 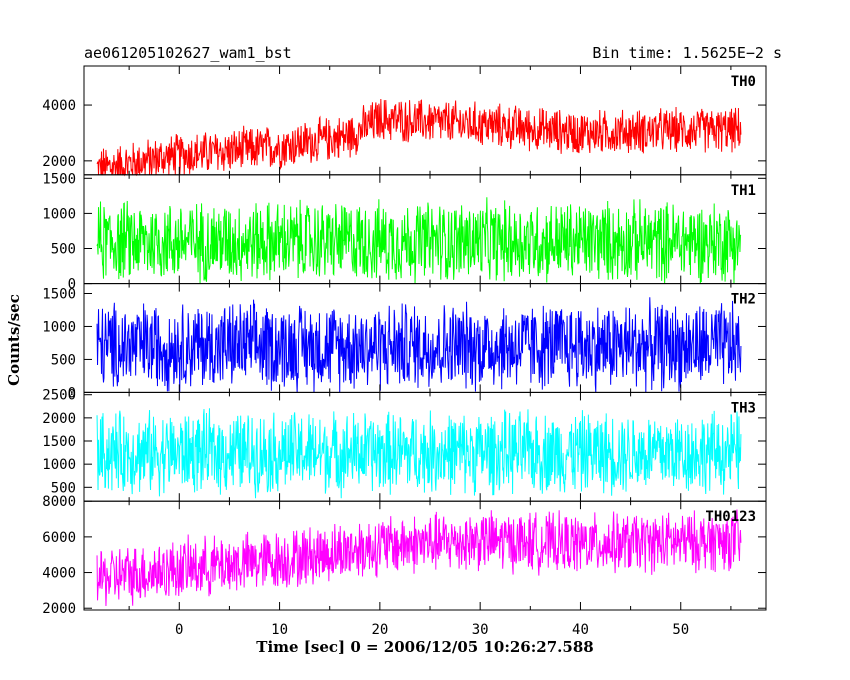 I want to click on bin-time-label: Bin time: 1.5625E−2 s, so click(x=687, y=53).